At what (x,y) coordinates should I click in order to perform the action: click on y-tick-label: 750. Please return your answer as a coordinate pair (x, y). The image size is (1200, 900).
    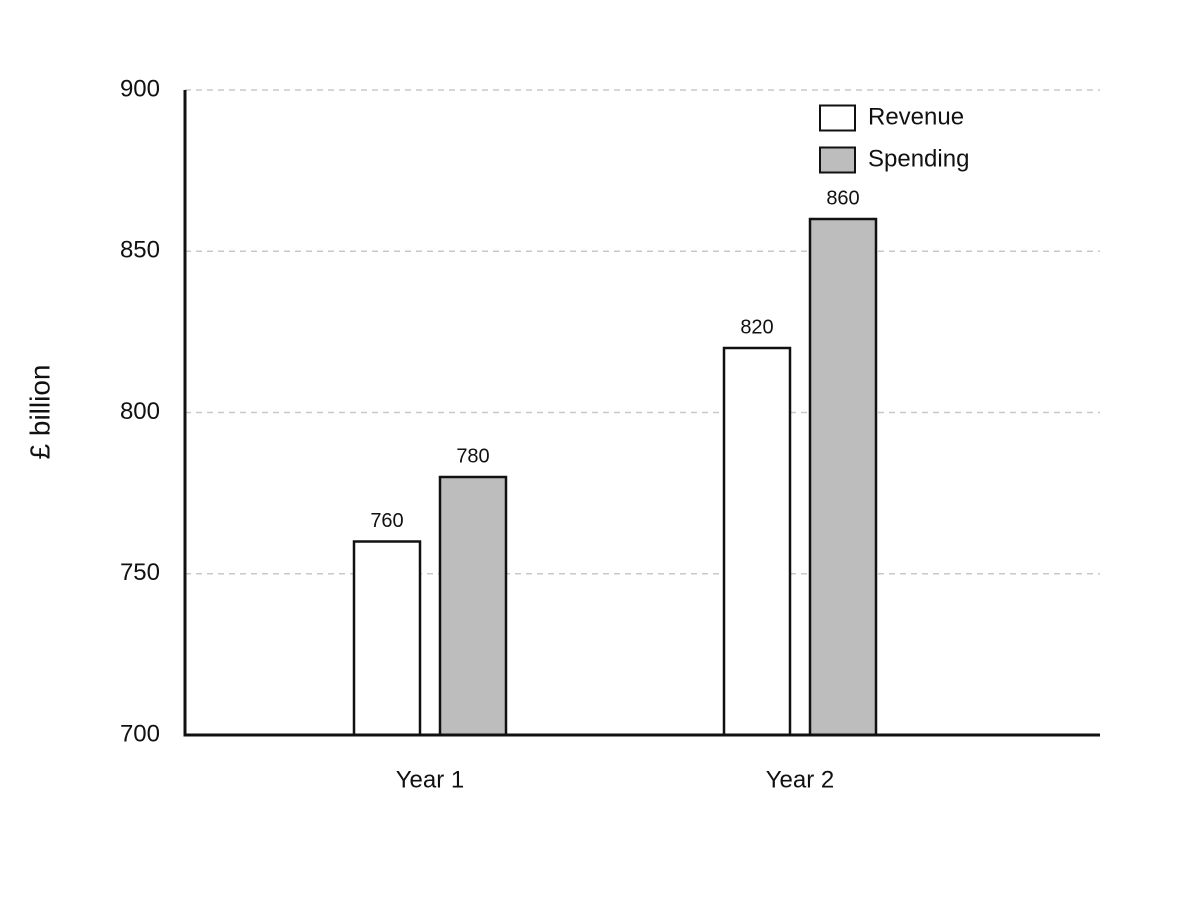
    Looking at the image, I should click on (140, 572).